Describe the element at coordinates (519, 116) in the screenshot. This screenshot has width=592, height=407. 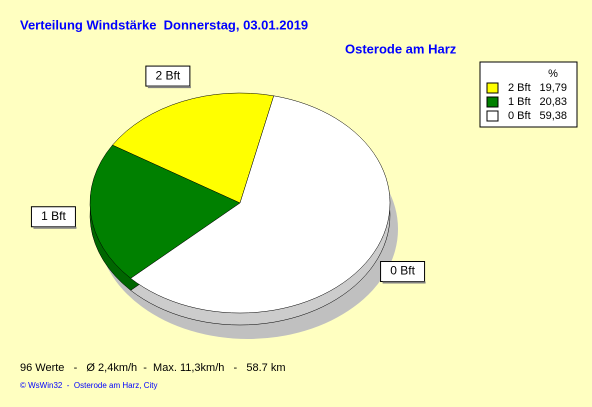
I see `legend-label: 0 Bft` at that location.